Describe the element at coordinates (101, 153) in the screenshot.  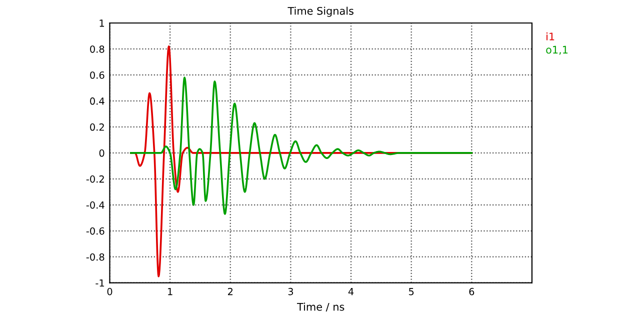
I see `y-tick-label: 0` at that location.